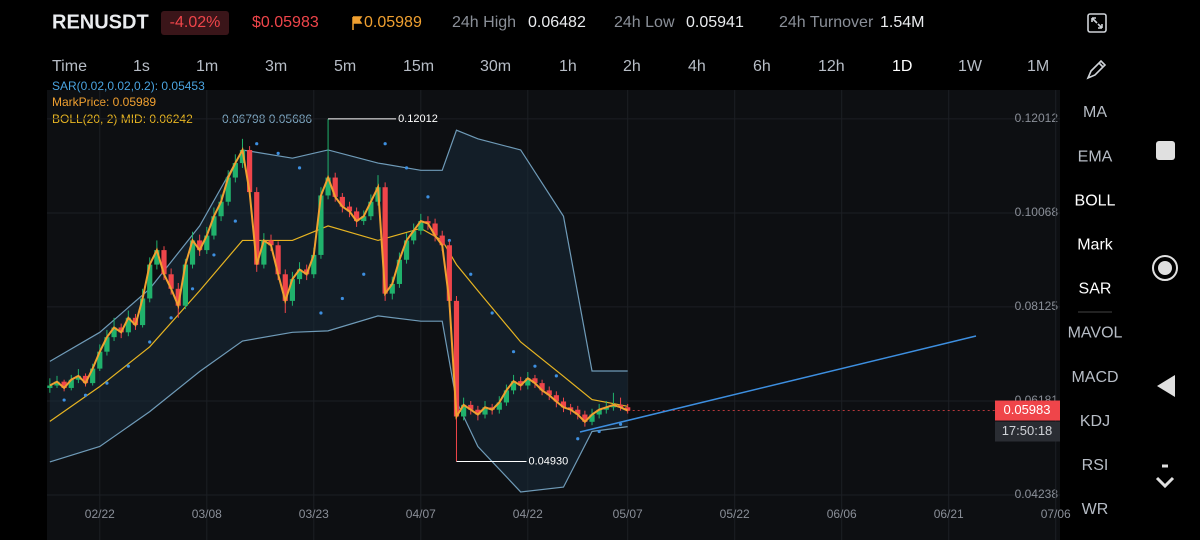  What do you see at coordinates (902, 22) in the screenshot?
I see `stat-value: 1.54M` at bounding box center [902, 22].